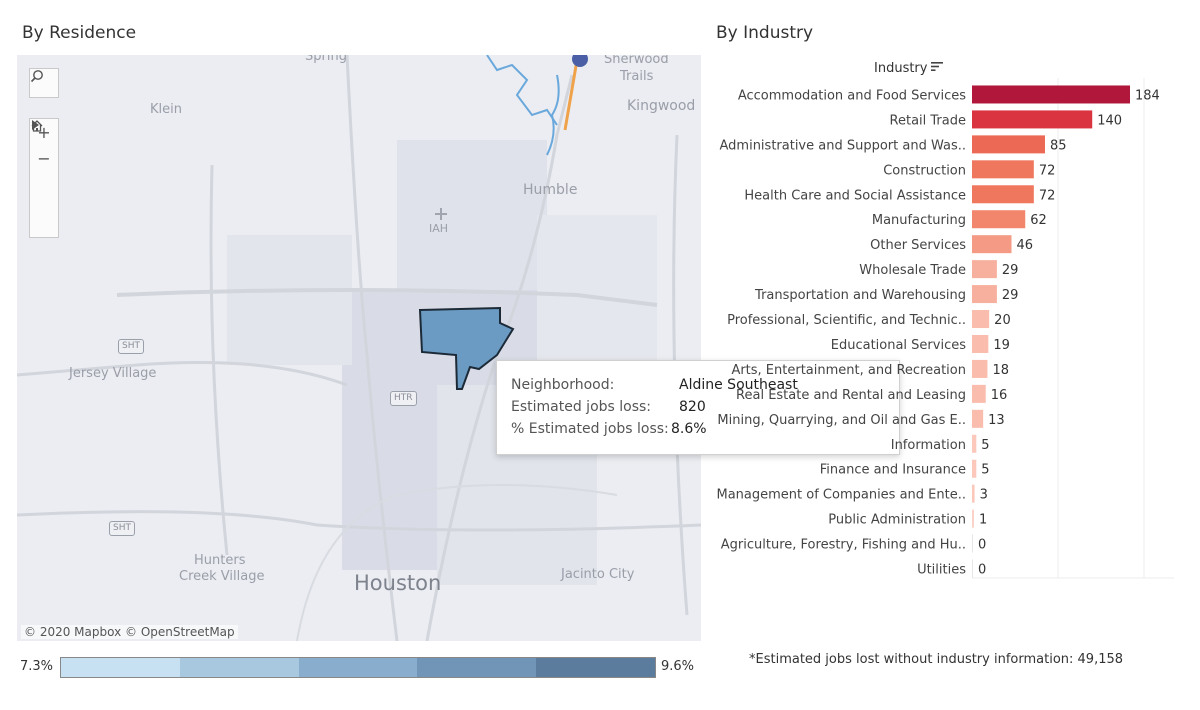 Image resolution: width=1200 pixels, height=710 pixels. I want to click on color-legend, so click(358, 667).